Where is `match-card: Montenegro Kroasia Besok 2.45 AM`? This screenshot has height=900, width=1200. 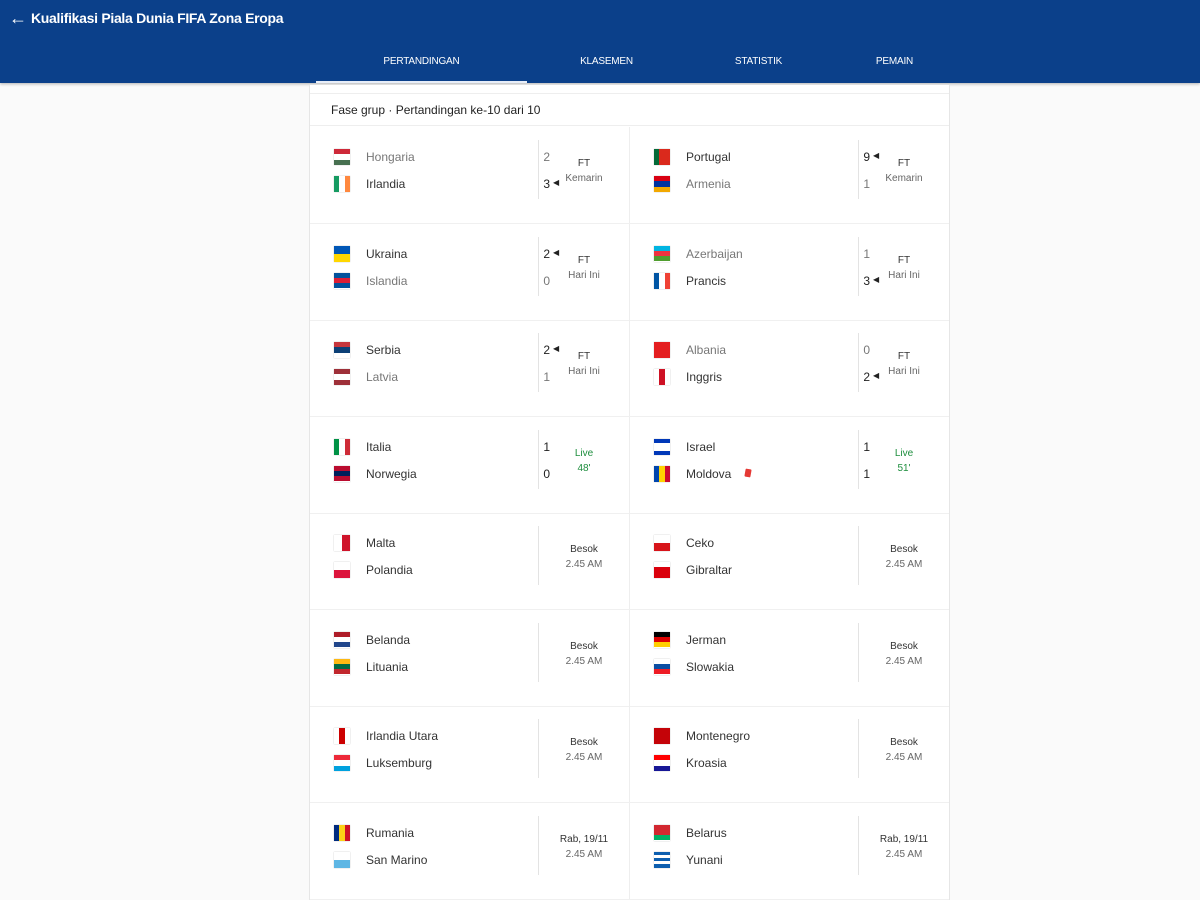
match-card: Montenegro Kroasia Besok 2.45 AM is located at coordinates (789, 754).